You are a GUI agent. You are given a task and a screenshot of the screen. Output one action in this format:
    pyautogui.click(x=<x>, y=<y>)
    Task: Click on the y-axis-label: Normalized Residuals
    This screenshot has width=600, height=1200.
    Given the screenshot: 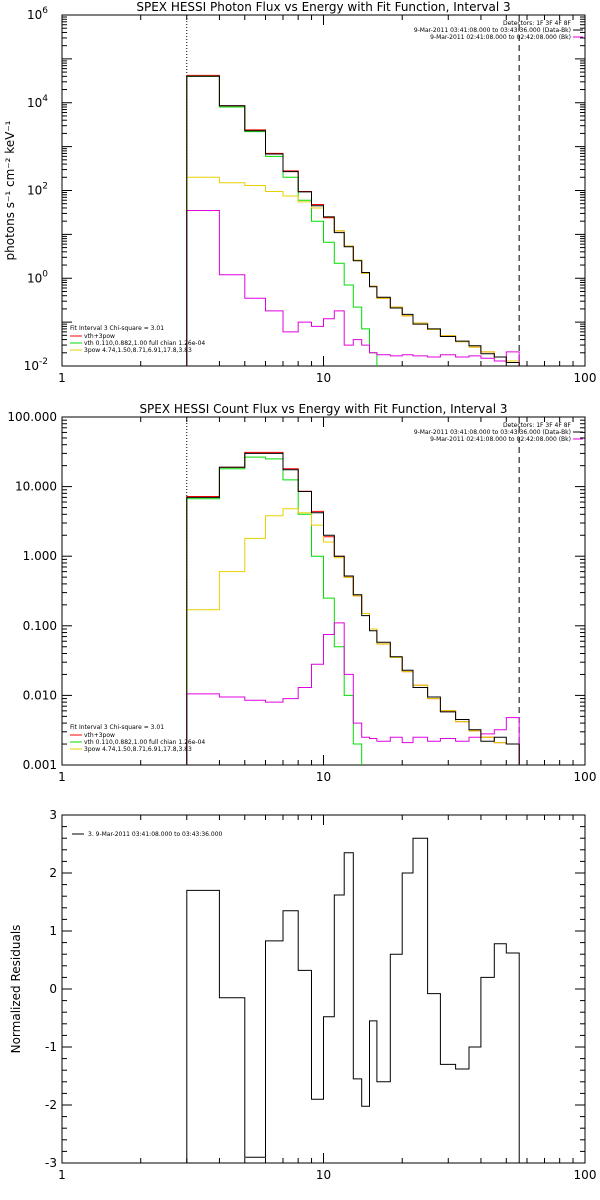 What is the action you would take?
    pyautogui.click(x=16, y=989)
    